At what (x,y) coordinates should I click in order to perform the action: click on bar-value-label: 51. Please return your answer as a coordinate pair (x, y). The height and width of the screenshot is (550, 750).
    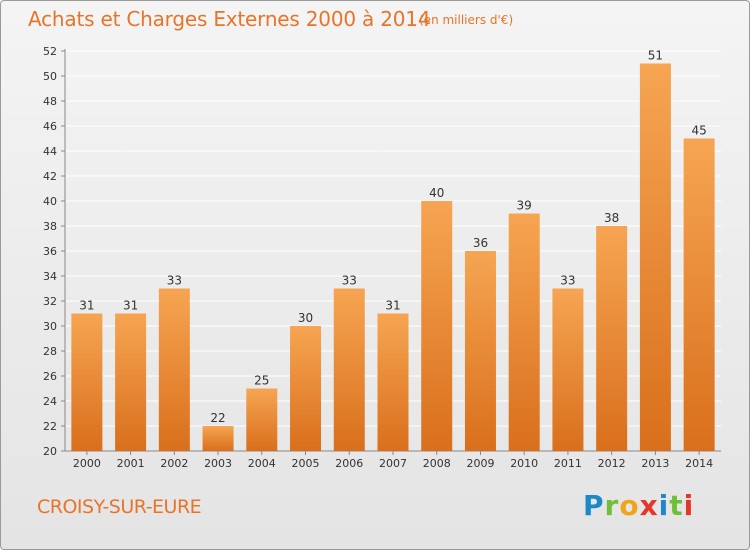
    Looking at the image, I should click on (655, 56).